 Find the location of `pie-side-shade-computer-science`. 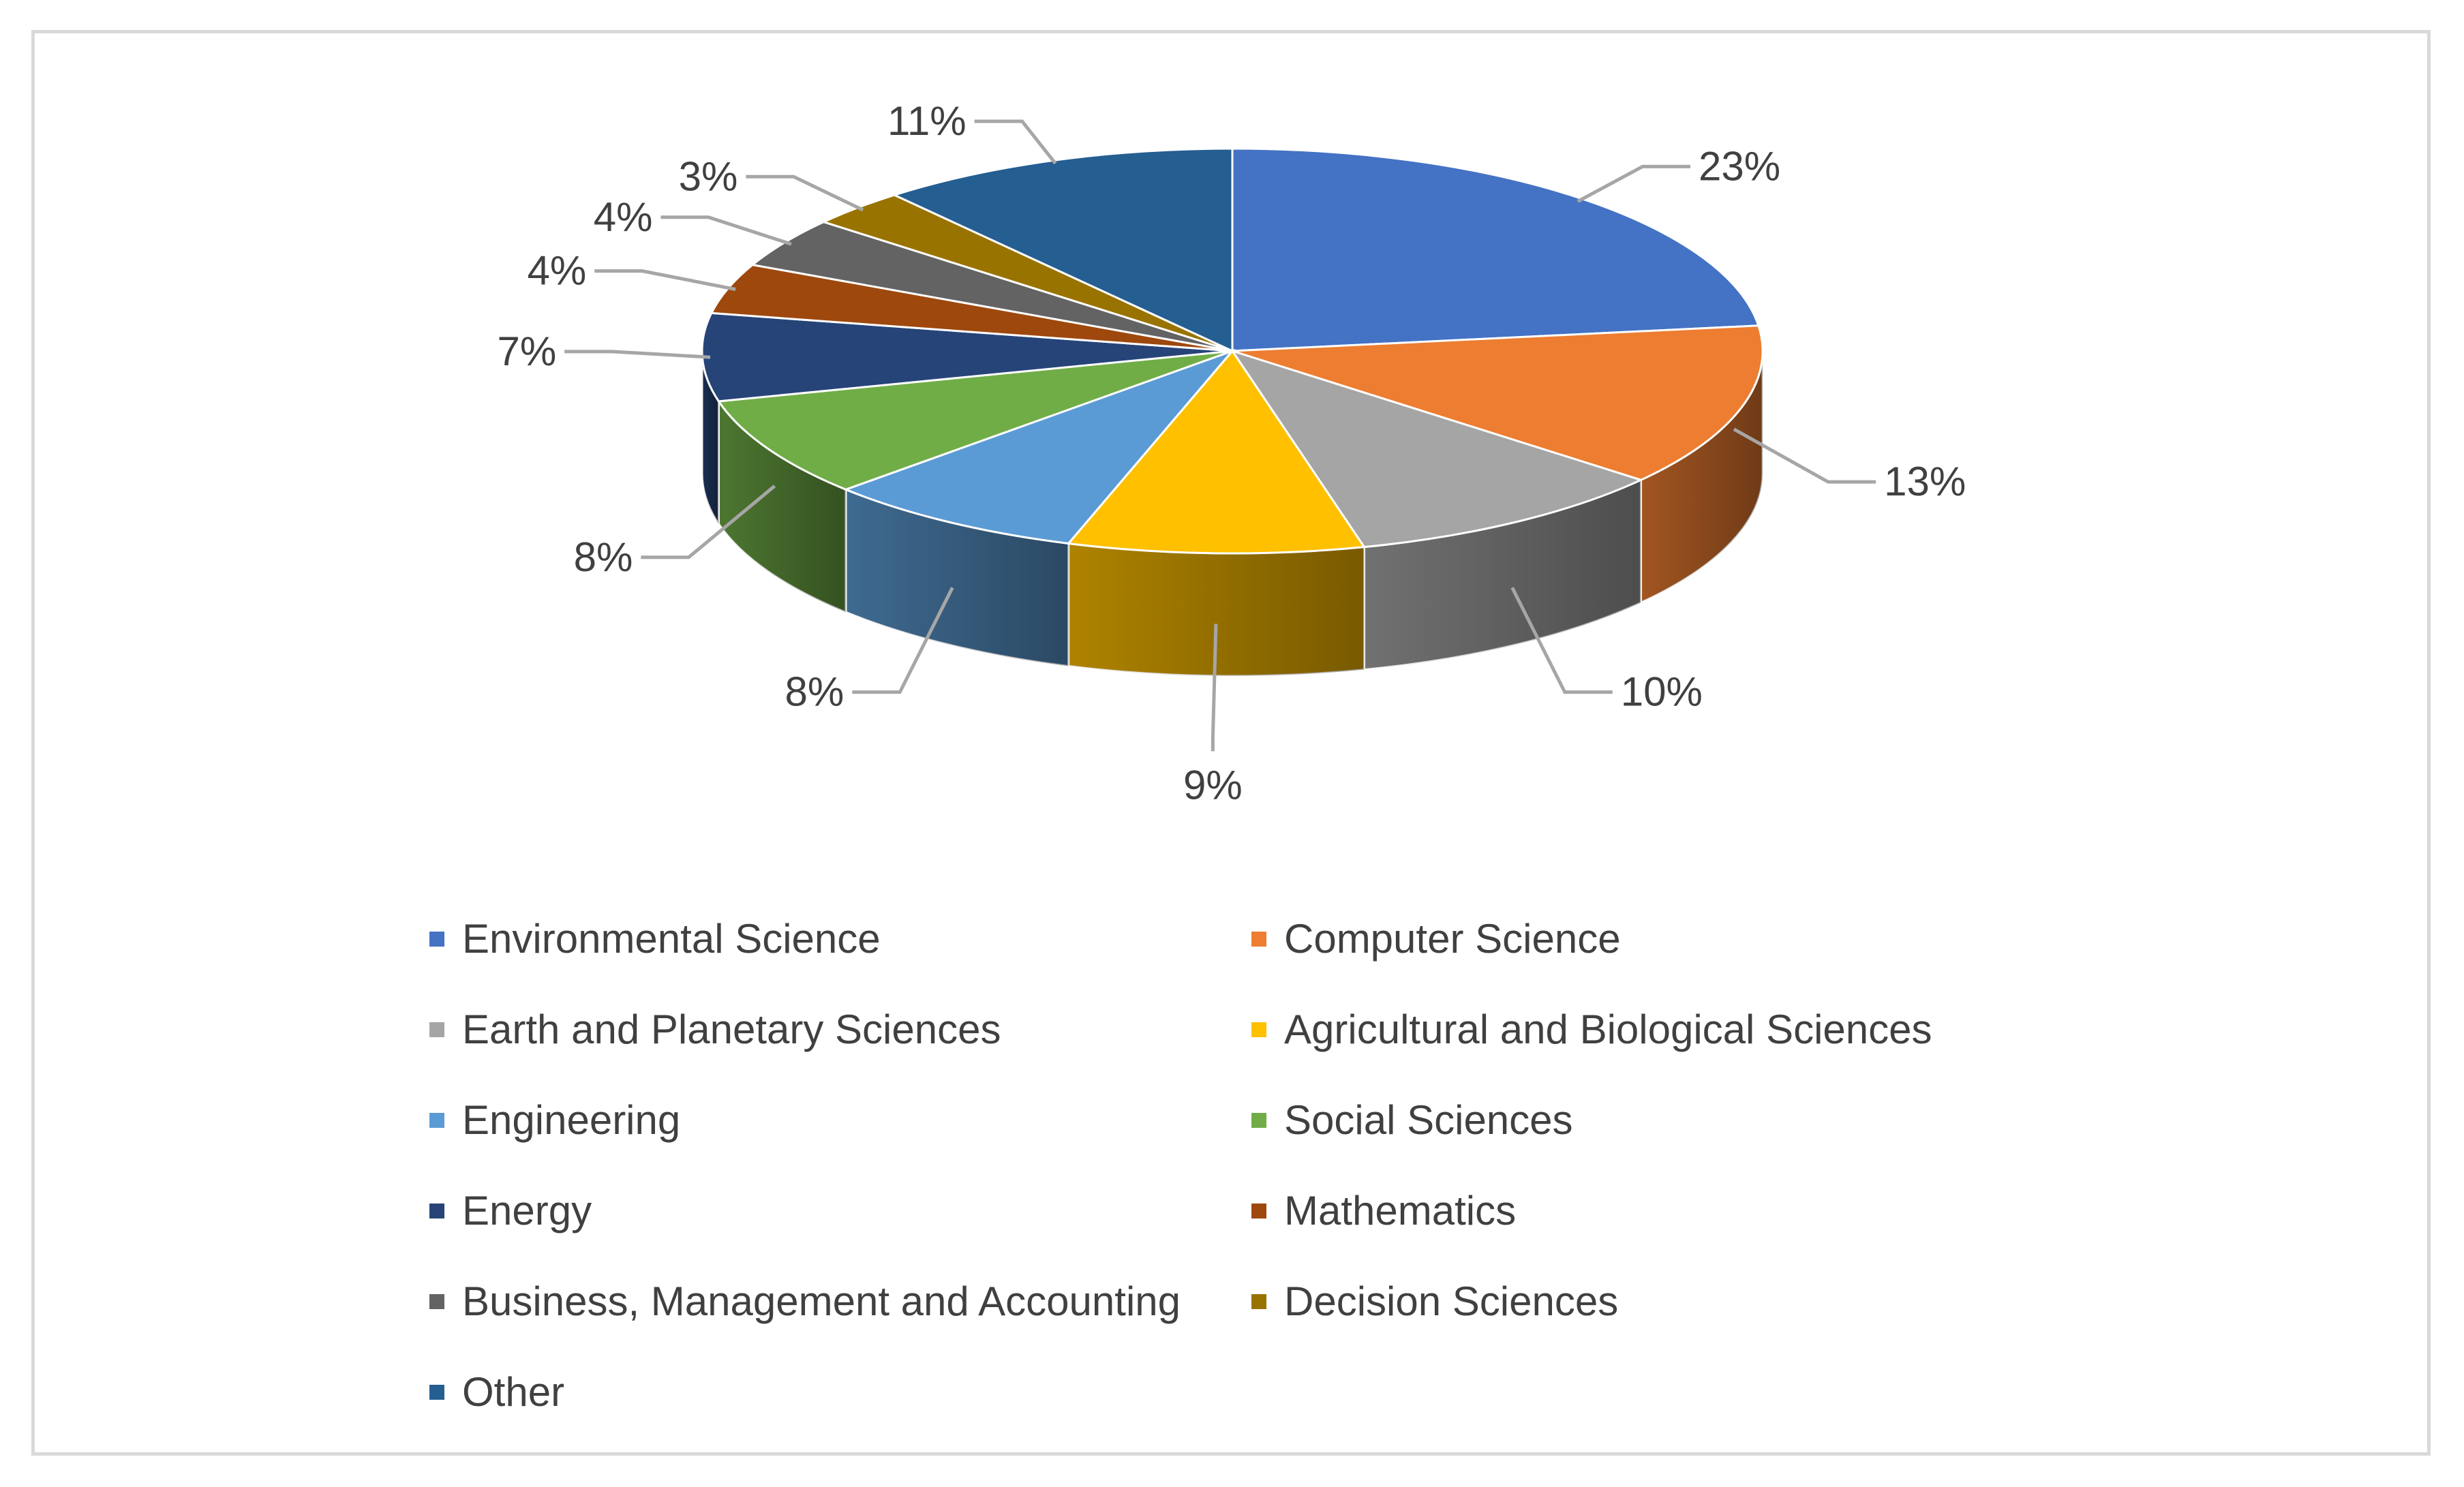

pie-side-shade-computer-science is located at coordinates (1702, 477).